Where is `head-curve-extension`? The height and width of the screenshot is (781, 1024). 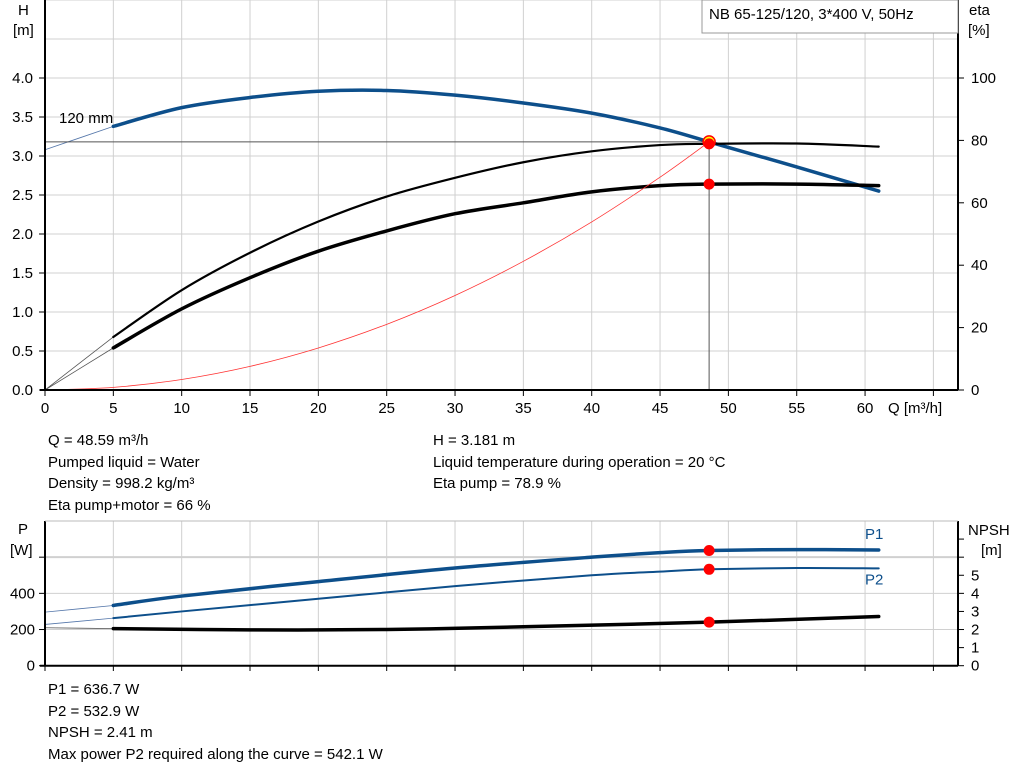 head-curve-extension is located at coordinates (79, 138).